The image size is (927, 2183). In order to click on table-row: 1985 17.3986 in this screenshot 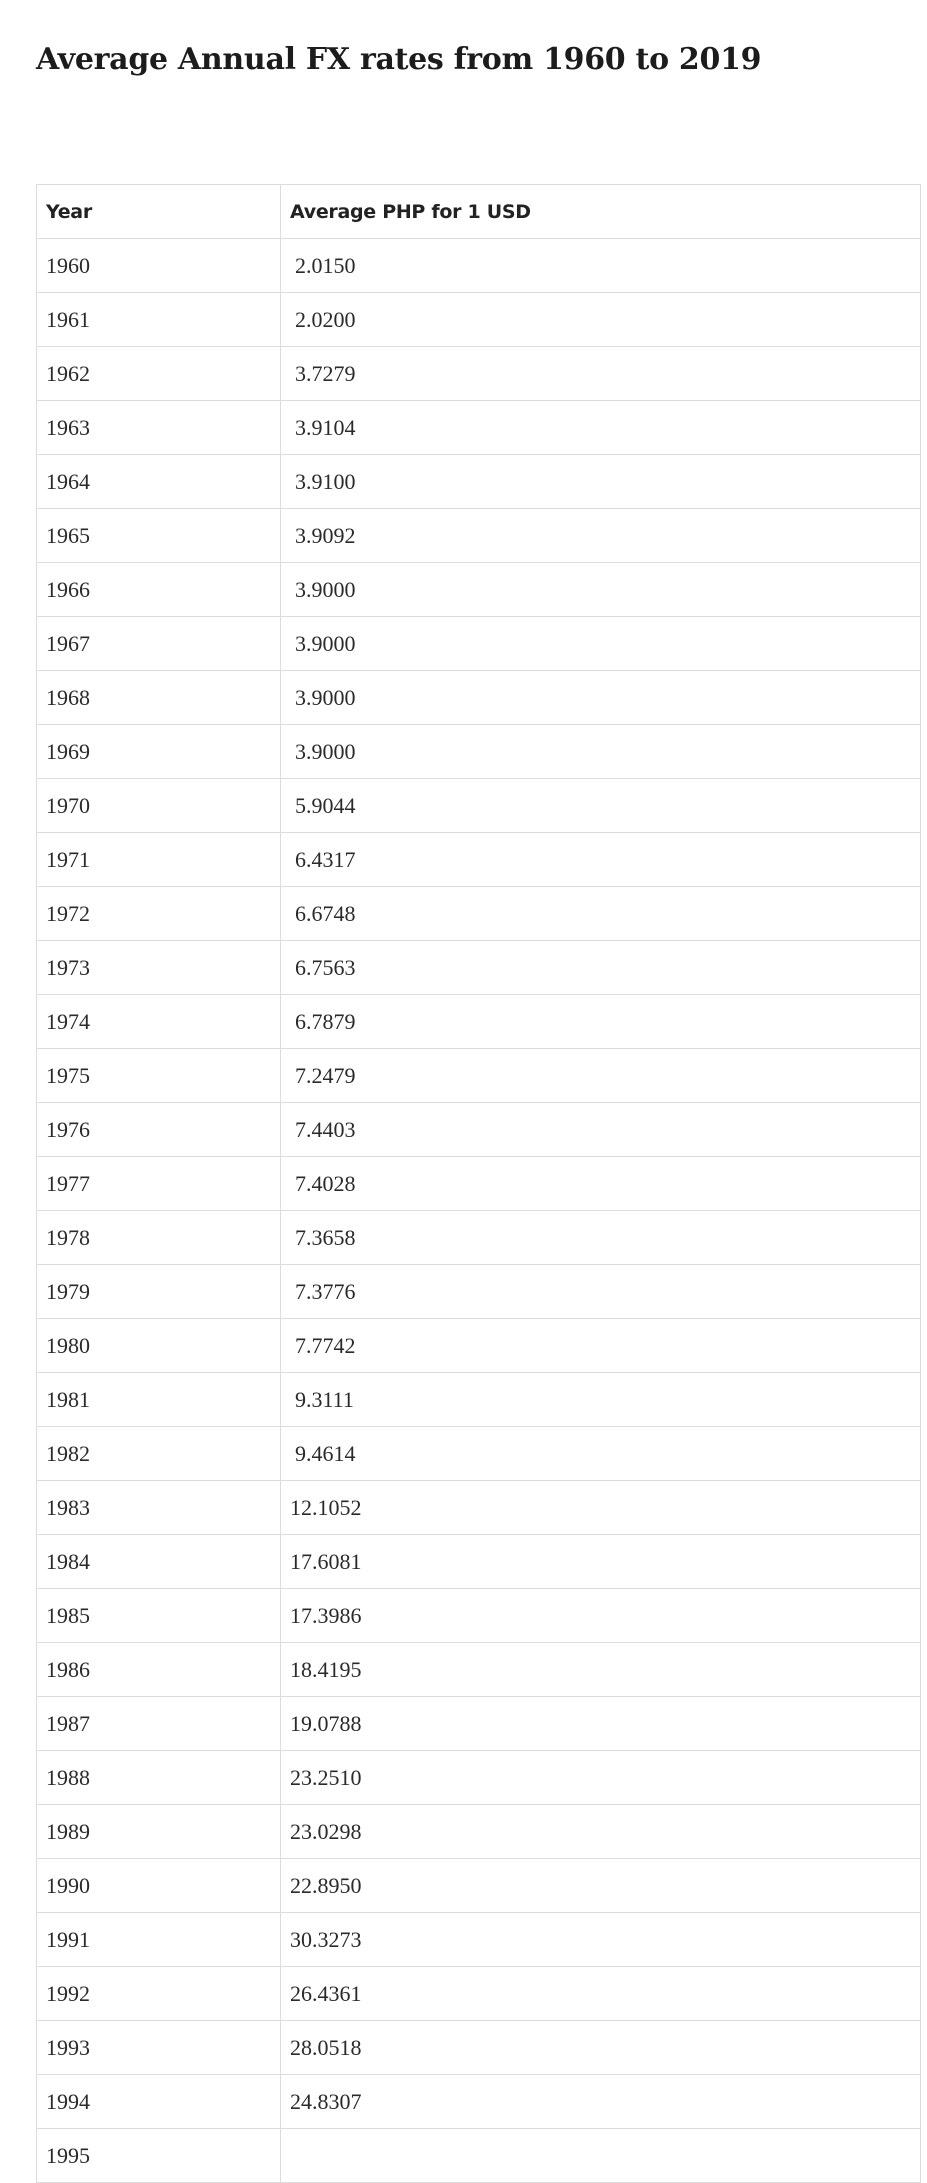, I will do `click(478, 1615)`.